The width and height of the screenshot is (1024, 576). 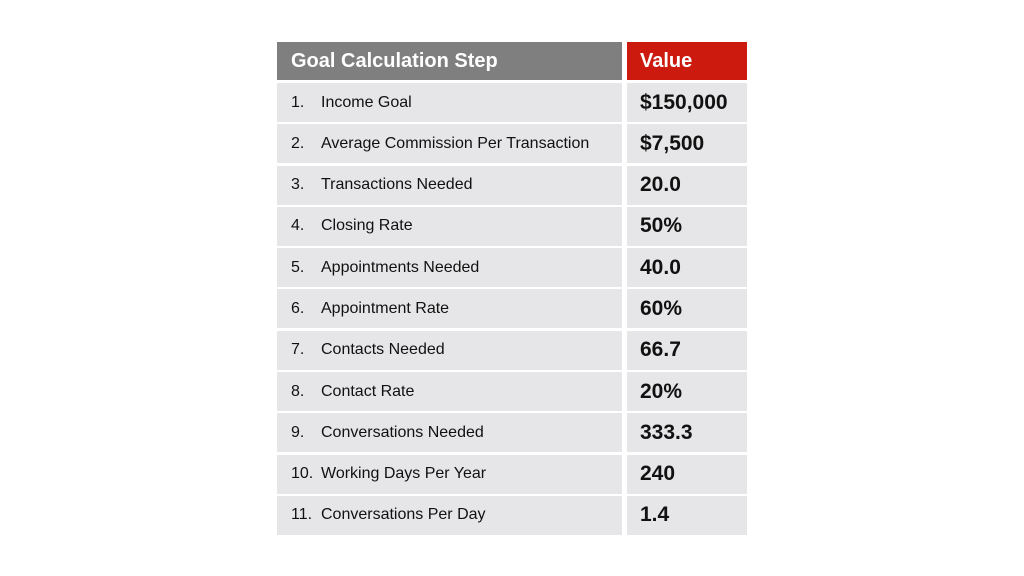 What do you see at coordinates (449, 392) in the screenshot?
I see `step-cell: 8. Contact Rate` at bounding box center [449, 392].